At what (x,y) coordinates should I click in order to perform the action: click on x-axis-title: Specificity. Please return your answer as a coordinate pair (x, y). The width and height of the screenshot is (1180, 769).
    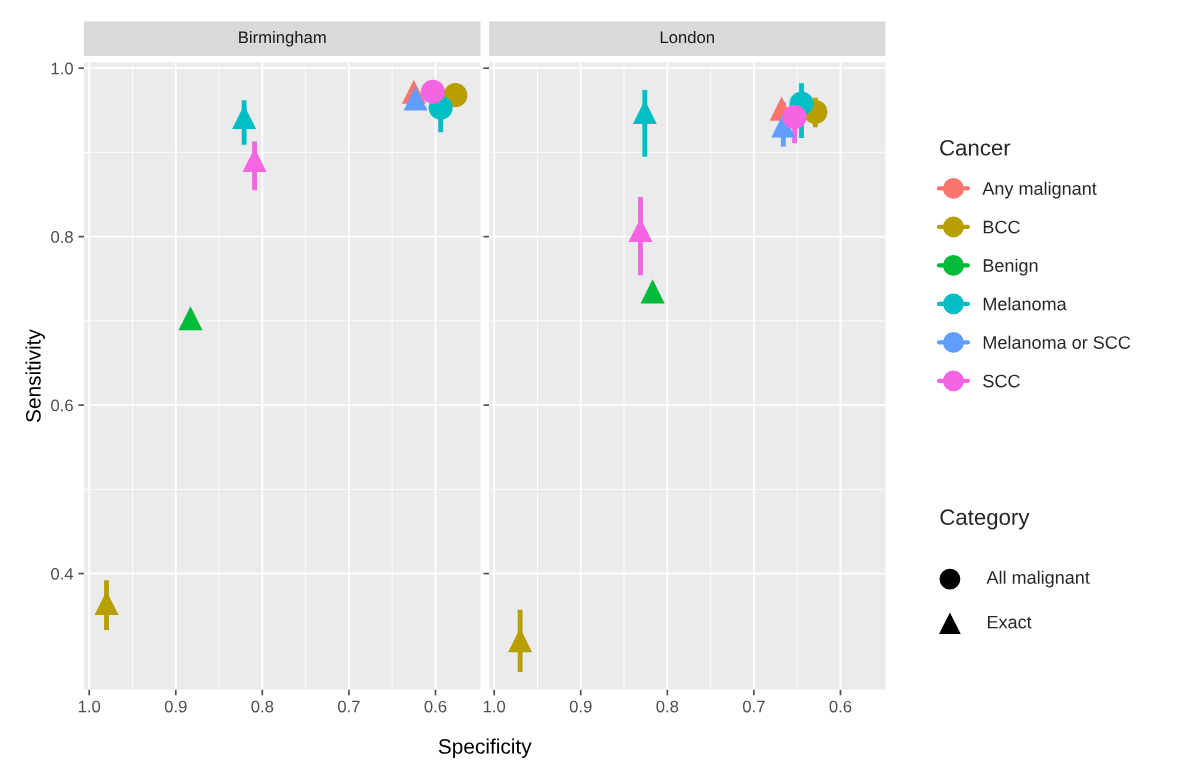
    Looking at the image, I should click on (485, 748).